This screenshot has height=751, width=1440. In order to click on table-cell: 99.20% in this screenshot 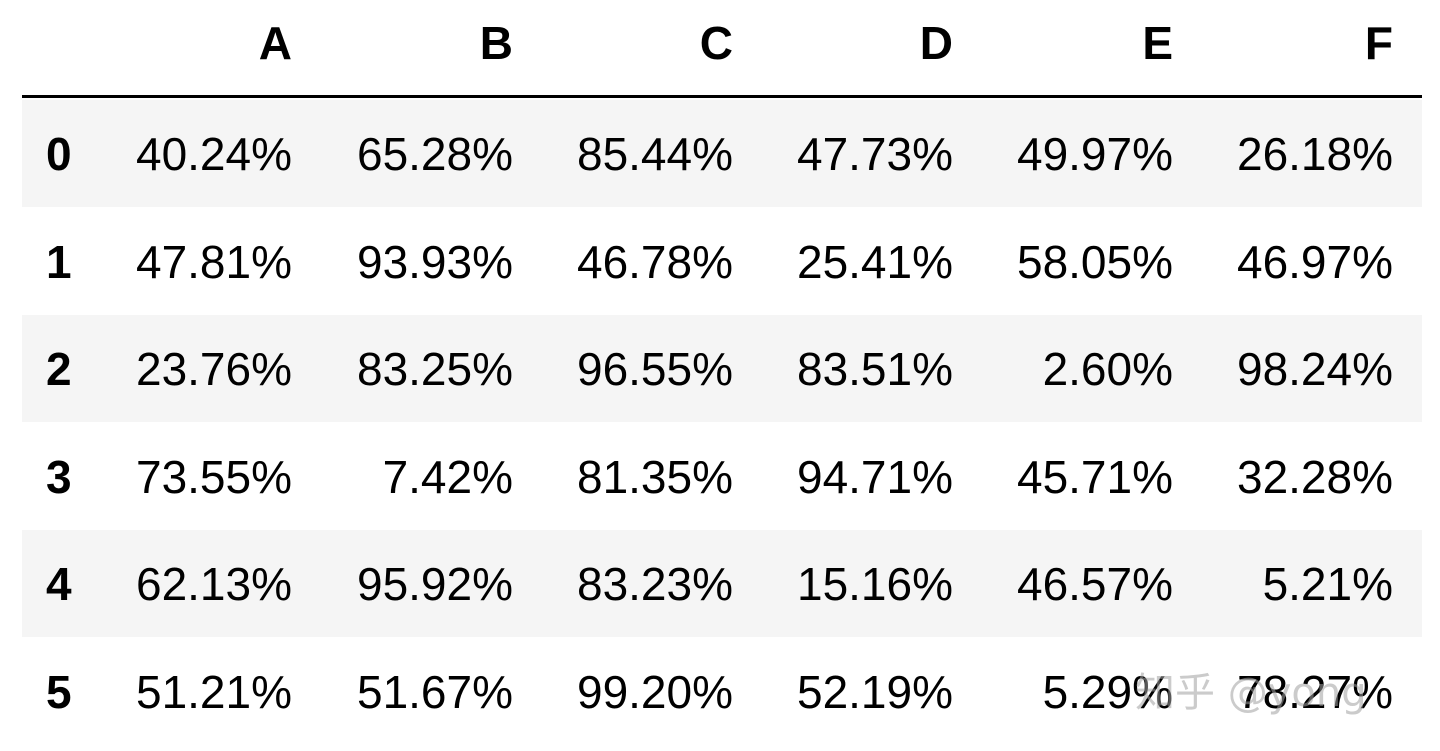, I will do `click(654, 691)`.